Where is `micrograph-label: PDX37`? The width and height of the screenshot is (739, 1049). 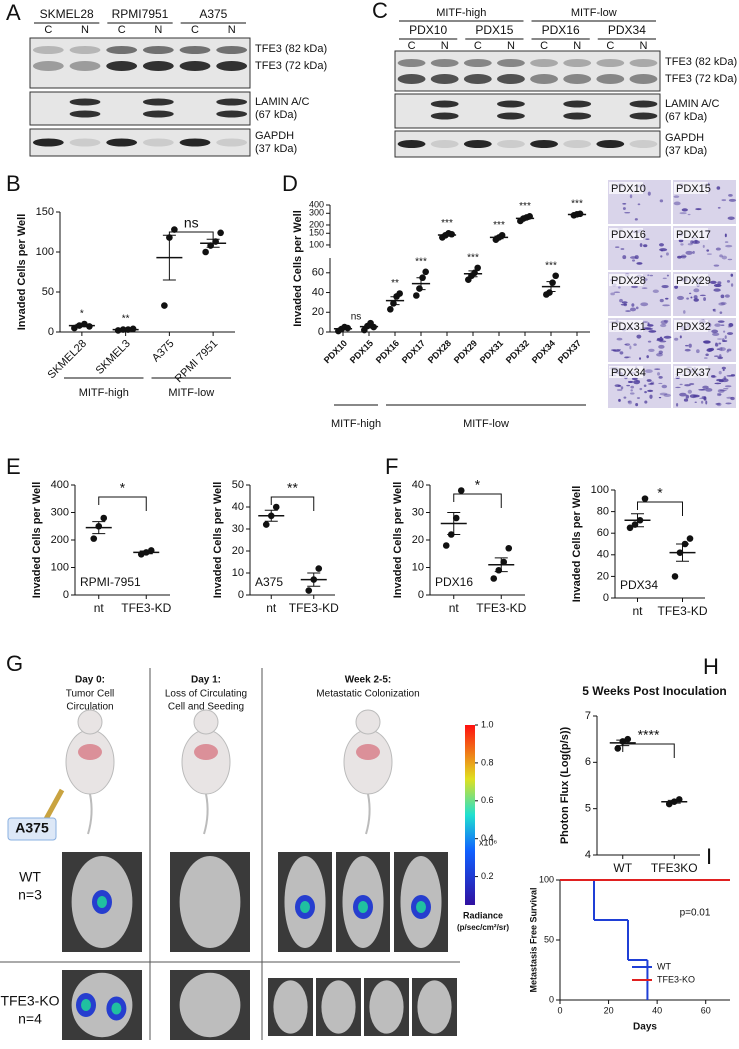 micrograph-label: PDX37 is located at coordinates (693, 373).